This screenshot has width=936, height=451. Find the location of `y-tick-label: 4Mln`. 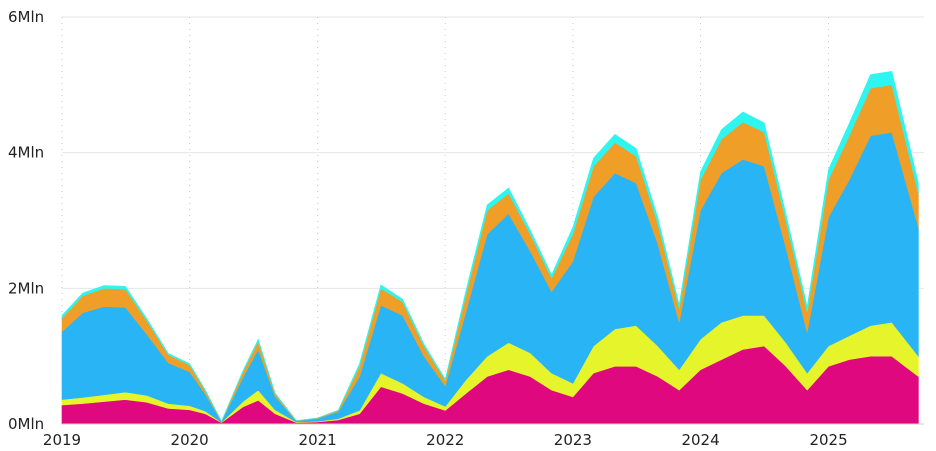

y-tick-label: 4Mln is located at coordinates (26, 153).